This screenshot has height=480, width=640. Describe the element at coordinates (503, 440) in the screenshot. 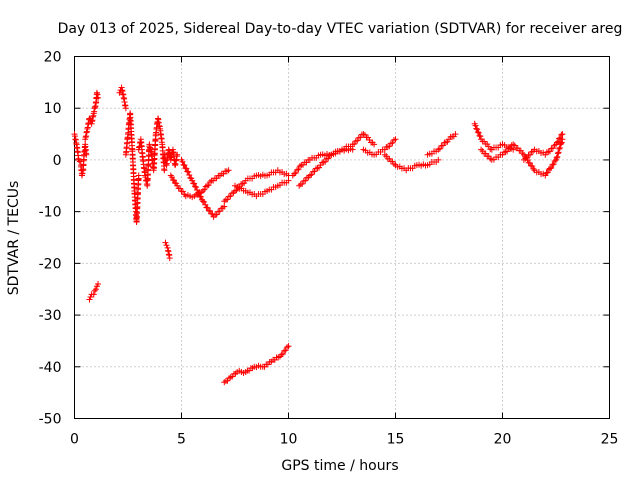

I see `x-tick-label: 20` at that location.